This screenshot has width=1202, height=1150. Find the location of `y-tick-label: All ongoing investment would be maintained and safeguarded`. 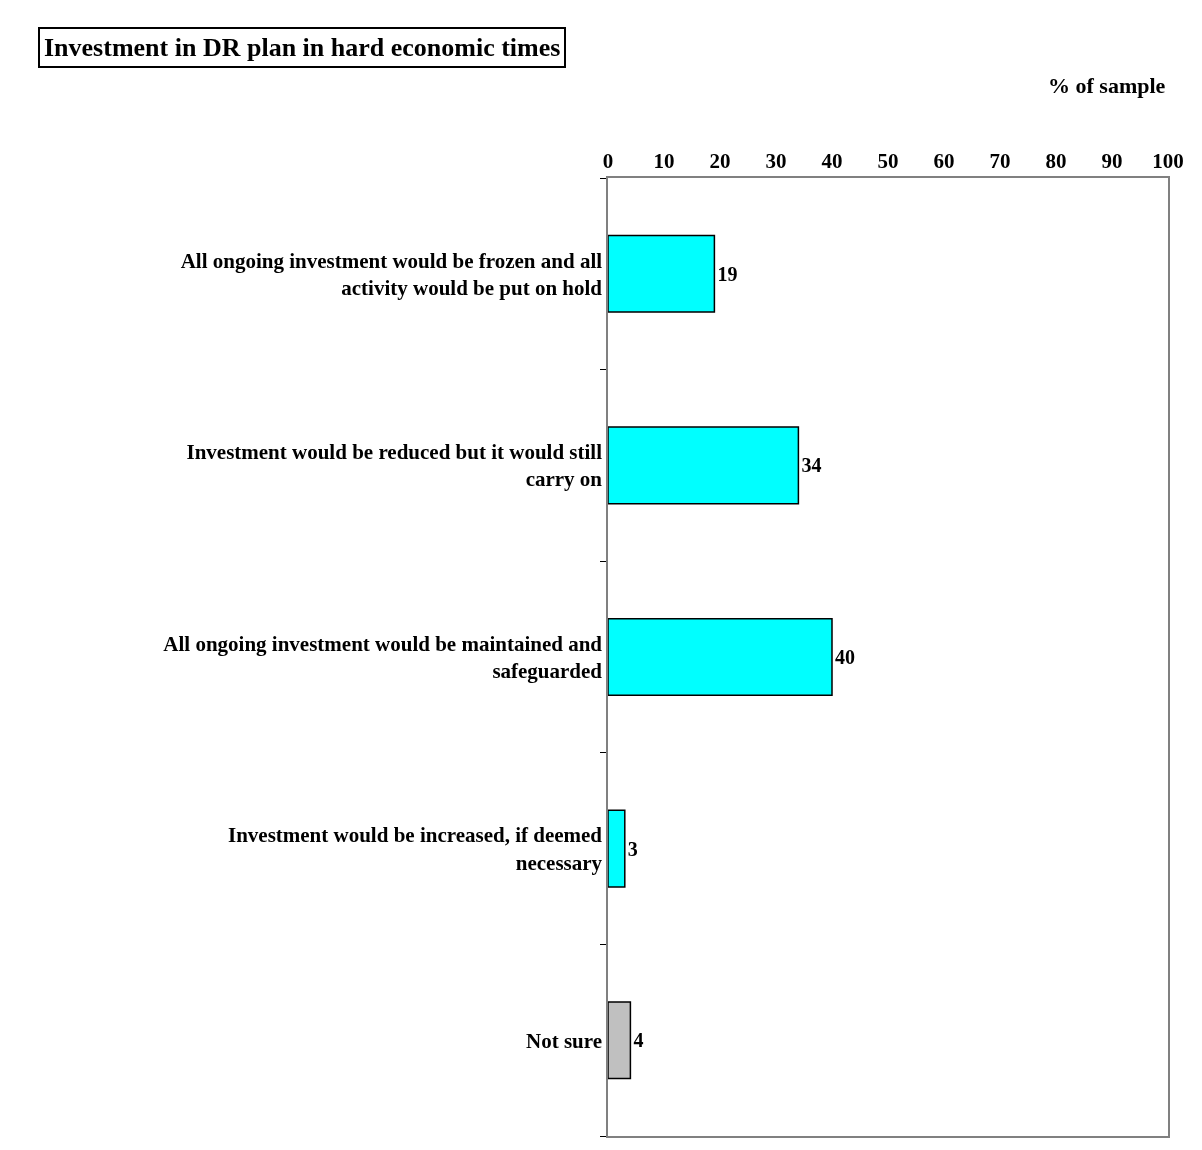

y-tick-label: All ongoing investment would be maintained and safeguarded is located at coordinates (383, 657).